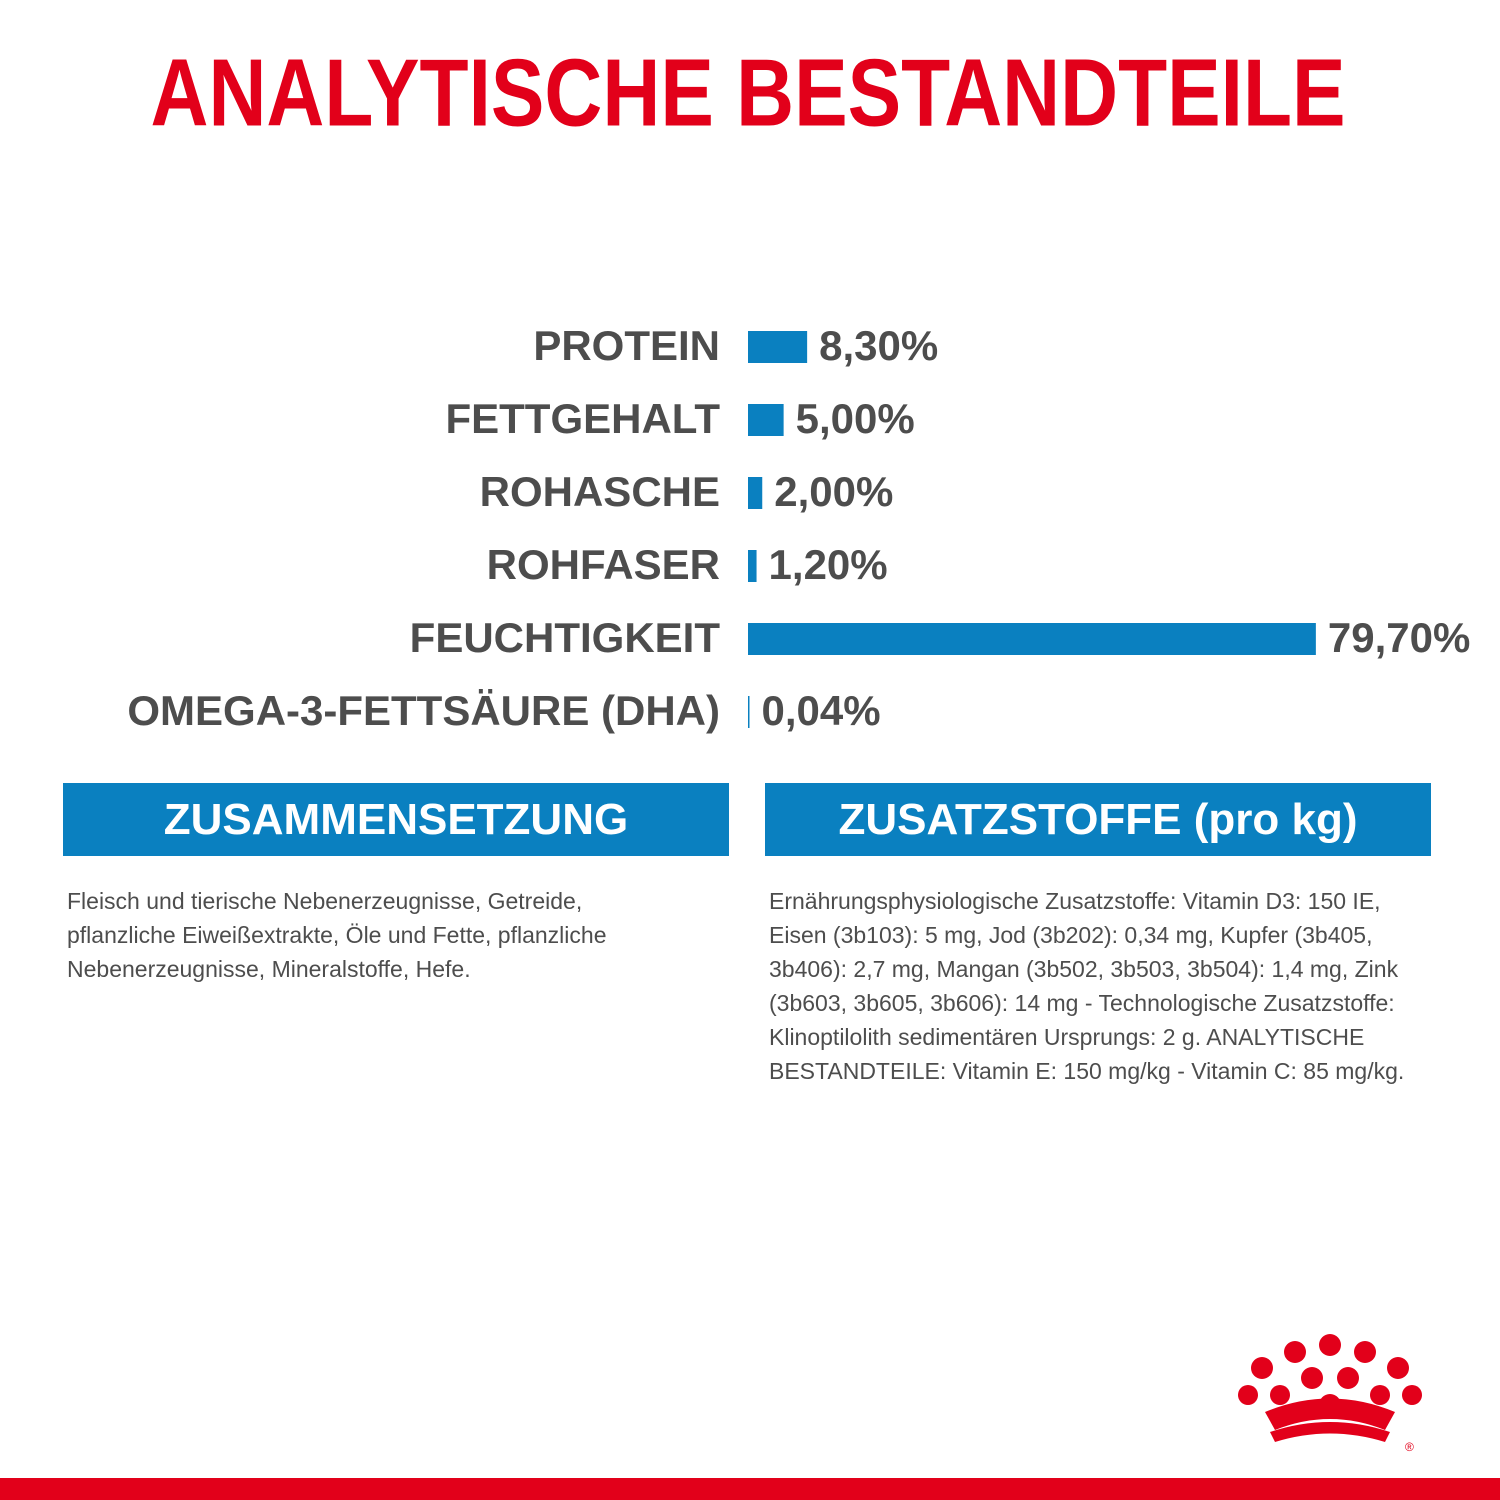  What do you see at coordinates (748, 92) in the screenshot?
I see `chart-title: ANALYTISCHE BESTANDTEILE` at bounding box center [748, 92].